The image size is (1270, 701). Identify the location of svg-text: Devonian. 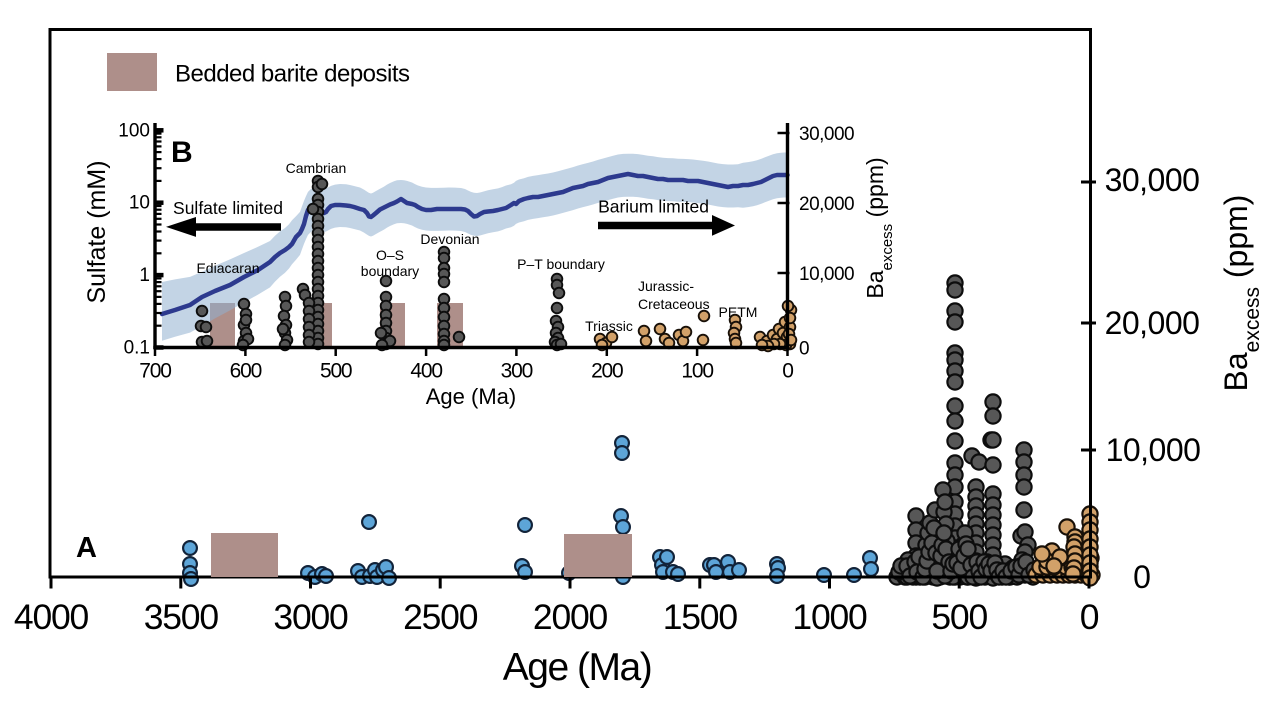
(449, 239).